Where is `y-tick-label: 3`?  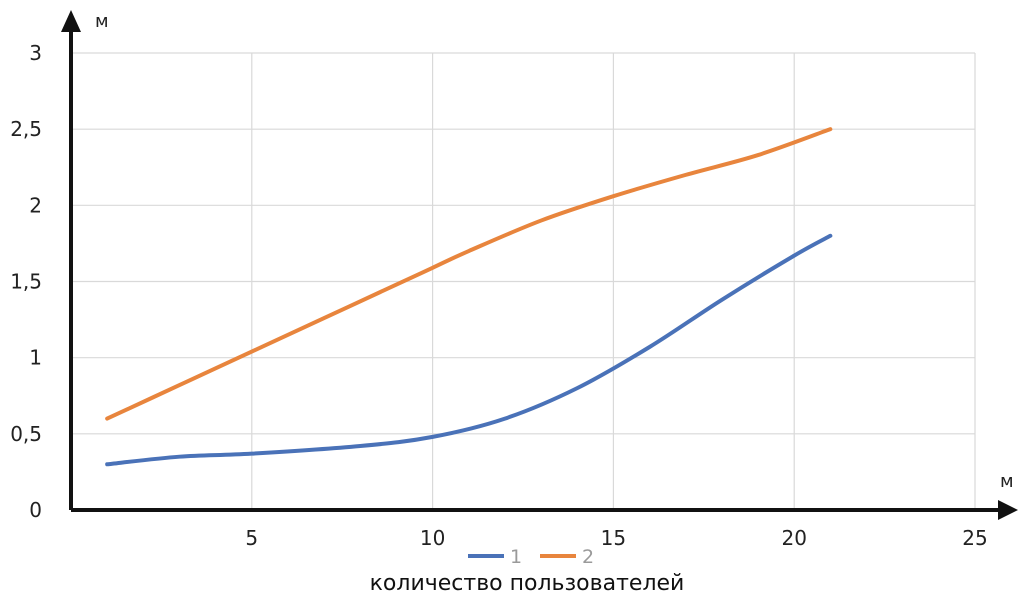
y-tick-label: 3 is located at coordinates (35, 53).